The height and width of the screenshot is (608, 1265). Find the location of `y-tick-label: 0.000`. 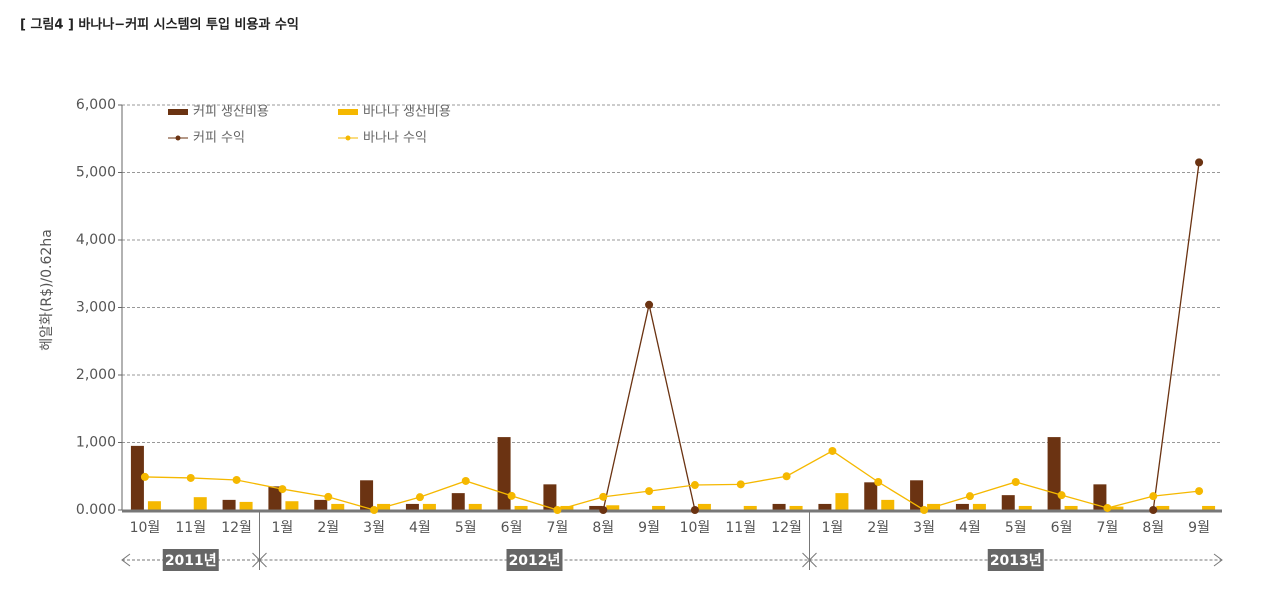

y-tick-label: 0.000 is located at coordinates (96, 510).